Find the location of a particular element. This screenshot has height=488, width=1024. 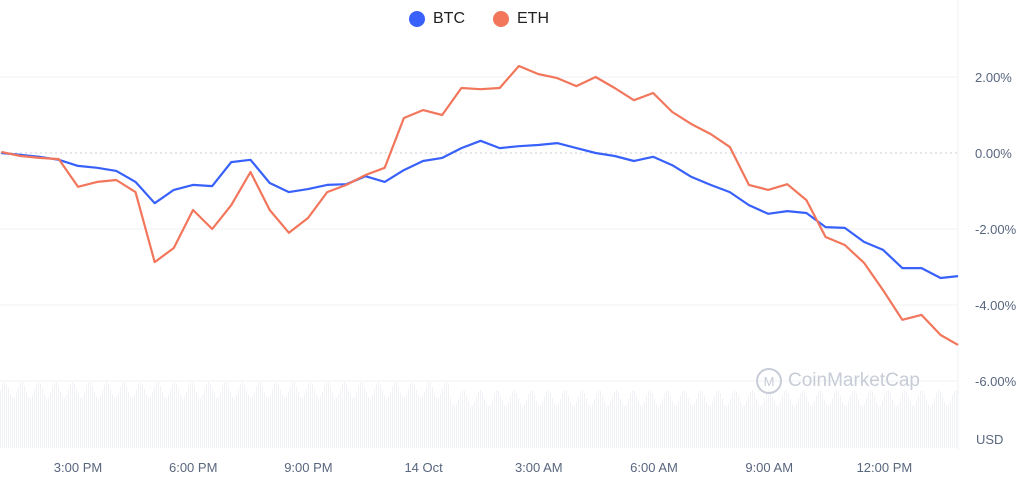

legend: BTC ETH is located at coordinates (479, 19).